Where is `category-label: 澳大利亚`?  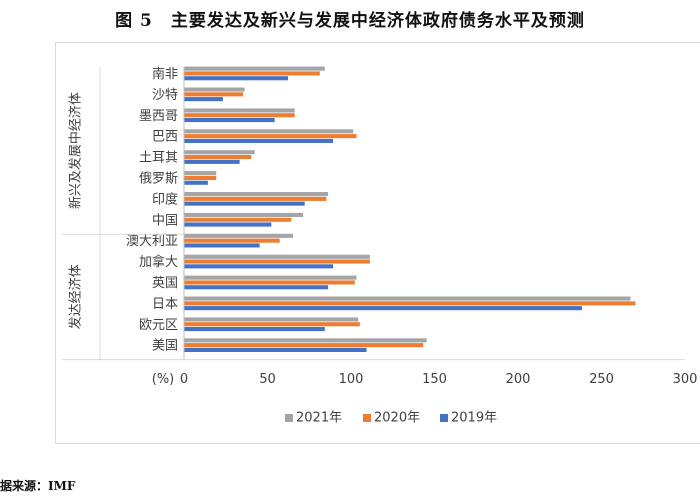 category-label: 澳大利亚 is located at coordinates (152, 241).